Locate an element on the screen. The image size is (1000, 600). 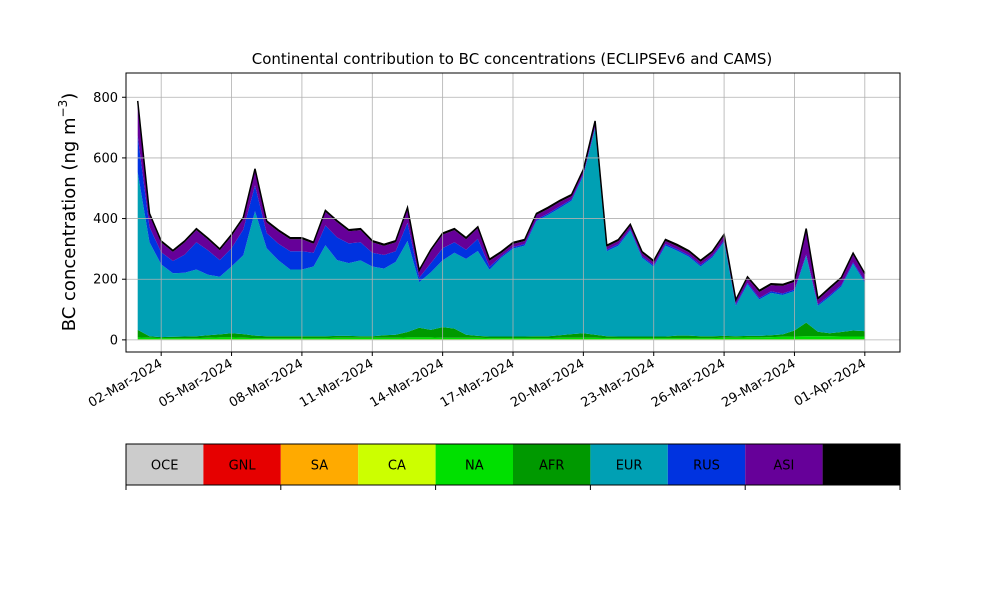
legend-swatch-sa is located at coordinates (319, 464).